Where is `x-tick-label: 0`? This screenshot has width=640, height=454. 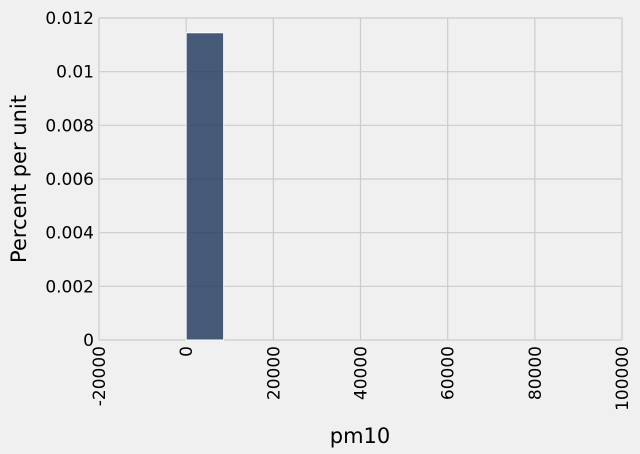 x-tick-label: 0 is located at coordinates (187, 351).